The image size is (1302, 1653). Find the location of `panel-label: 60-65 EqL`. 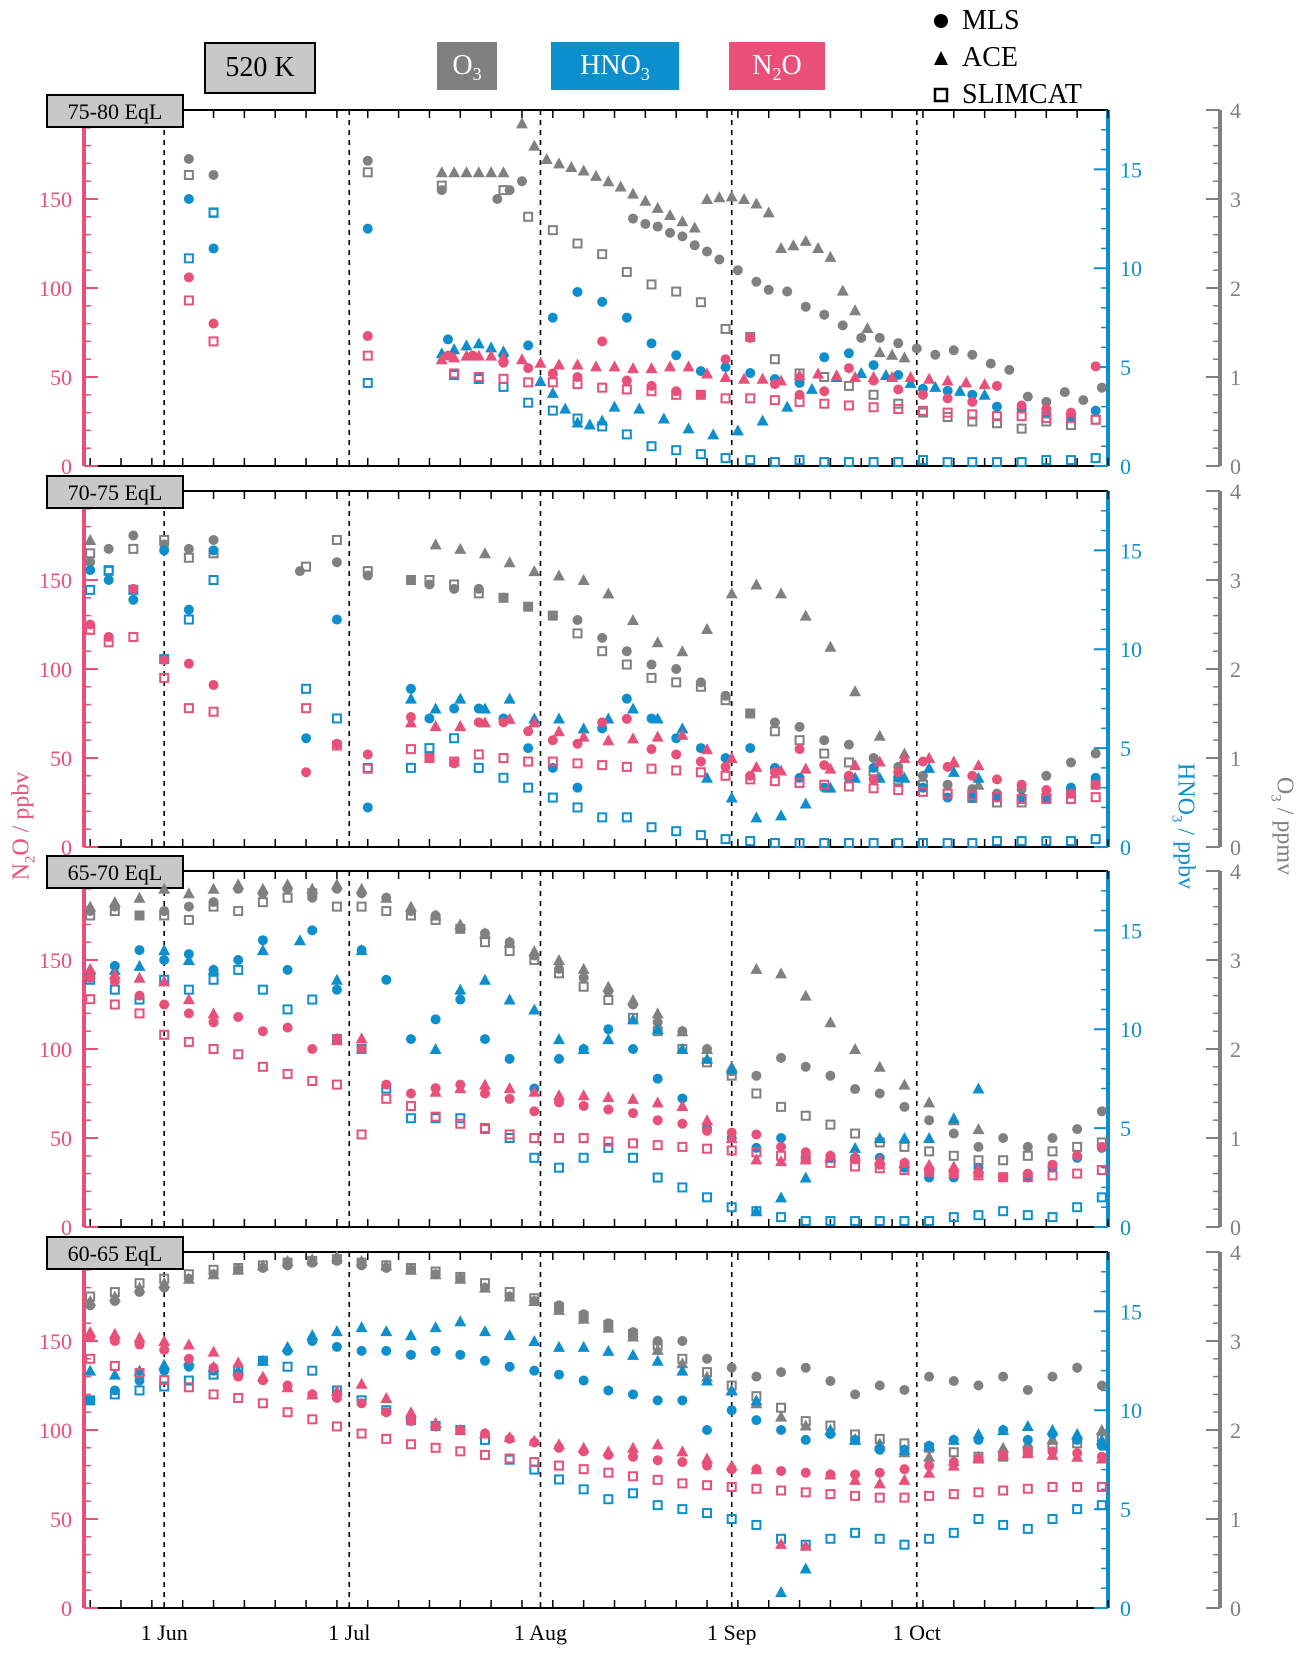

panel-label: 60-65 EqL is located at coordinates (115, 1253).